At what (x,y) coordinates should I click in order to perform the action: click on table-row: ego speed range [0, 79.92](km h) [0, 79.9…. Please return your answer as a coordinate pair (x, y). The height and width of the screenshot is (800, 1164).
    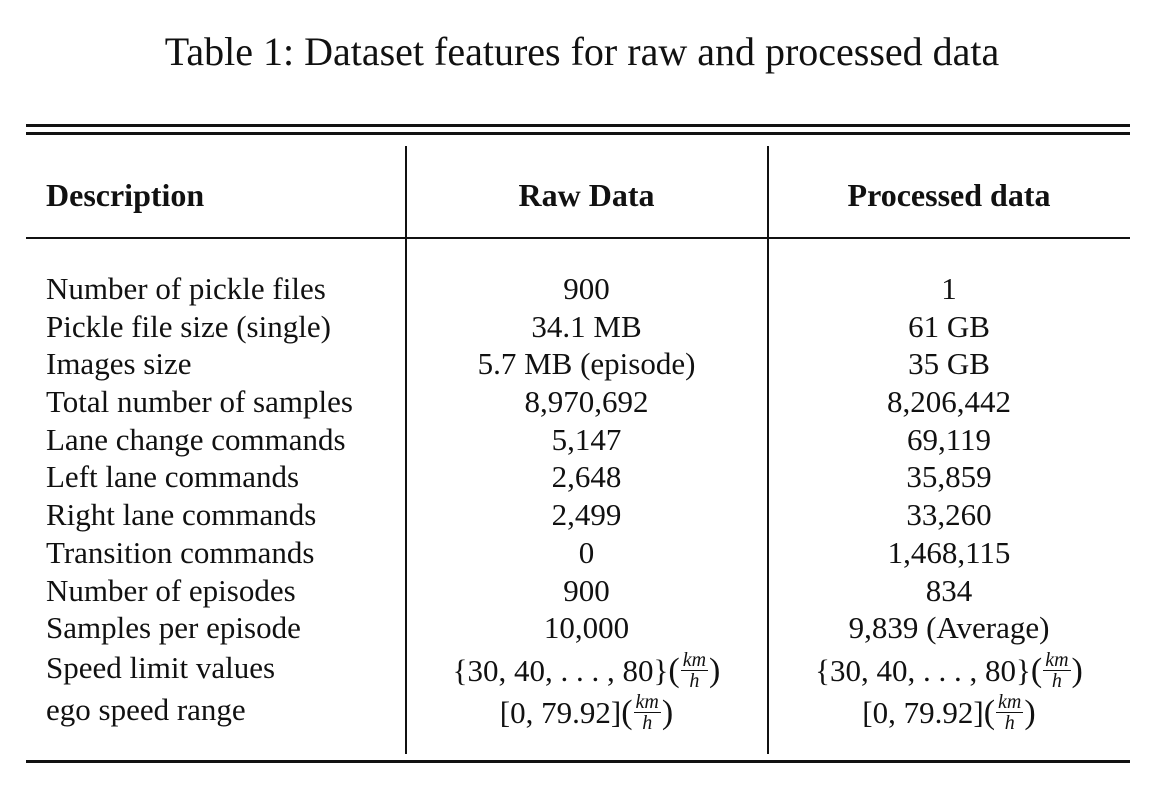
    Looking at the image, I should click on (578, 712).